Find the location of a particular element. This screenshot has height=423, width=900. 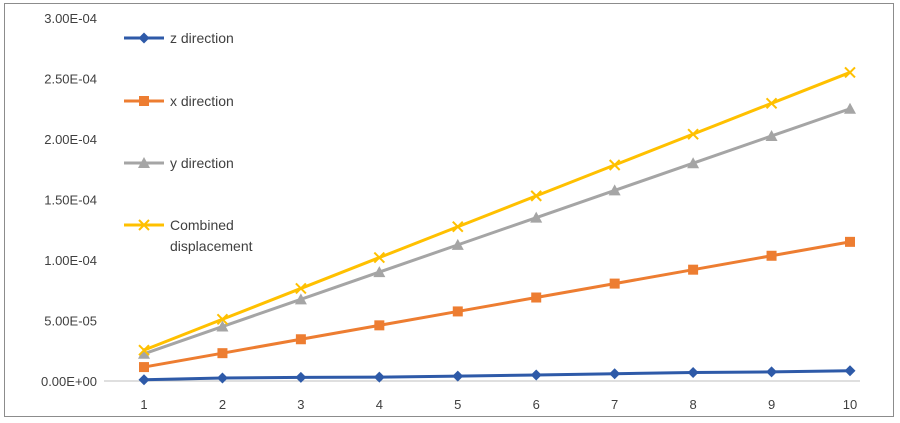

legend-label: x direction is located at coordinates (202, 101).